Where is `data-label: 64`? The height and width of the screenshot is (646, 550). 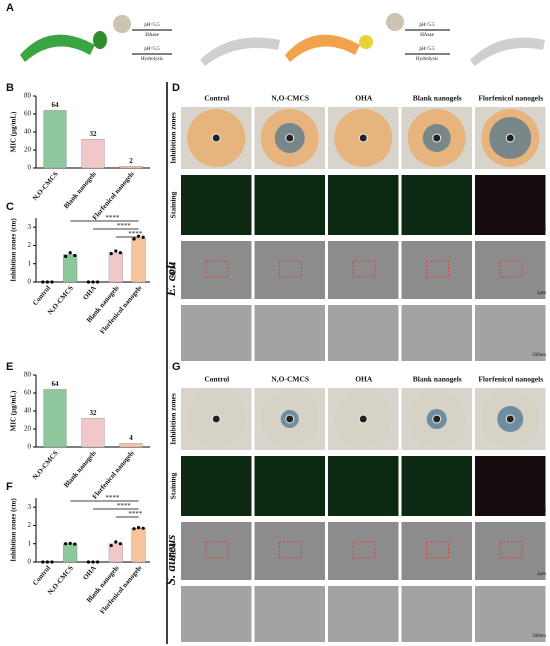 data-label: 64 is located at coordinates (56, 105).